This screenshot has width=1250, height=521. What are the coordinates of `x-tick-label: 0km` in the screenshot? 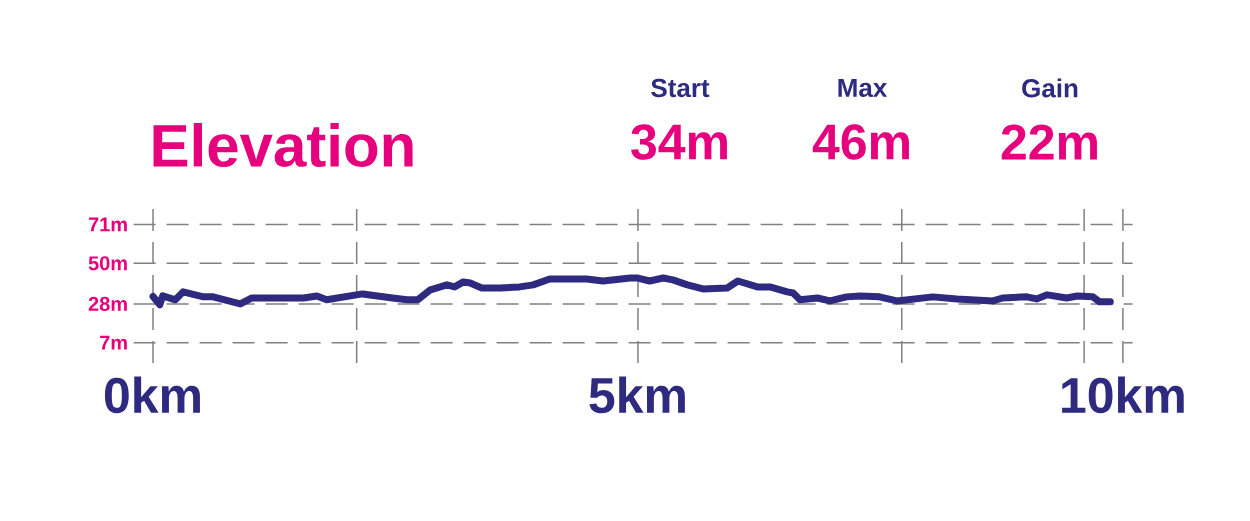 It's located at (152, 395).